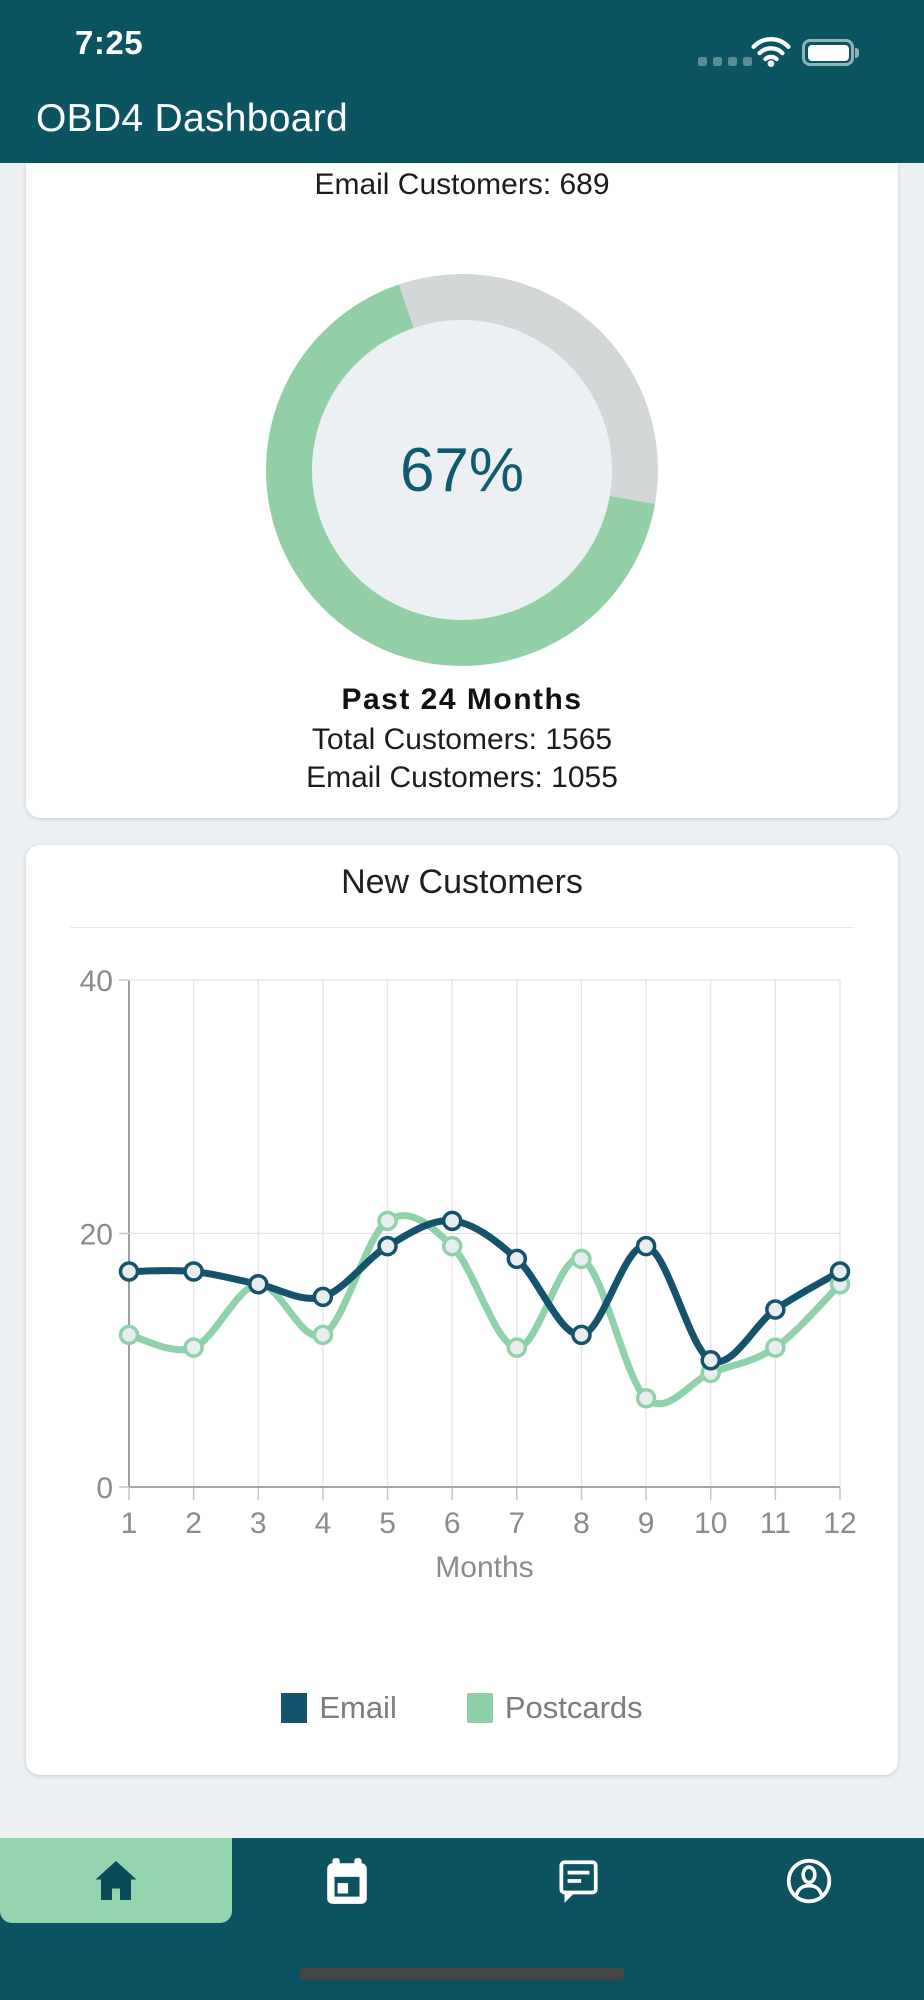 This screenshot has width=924, height=2000. I want to click on svg-text: 8, so click(581, 1523).